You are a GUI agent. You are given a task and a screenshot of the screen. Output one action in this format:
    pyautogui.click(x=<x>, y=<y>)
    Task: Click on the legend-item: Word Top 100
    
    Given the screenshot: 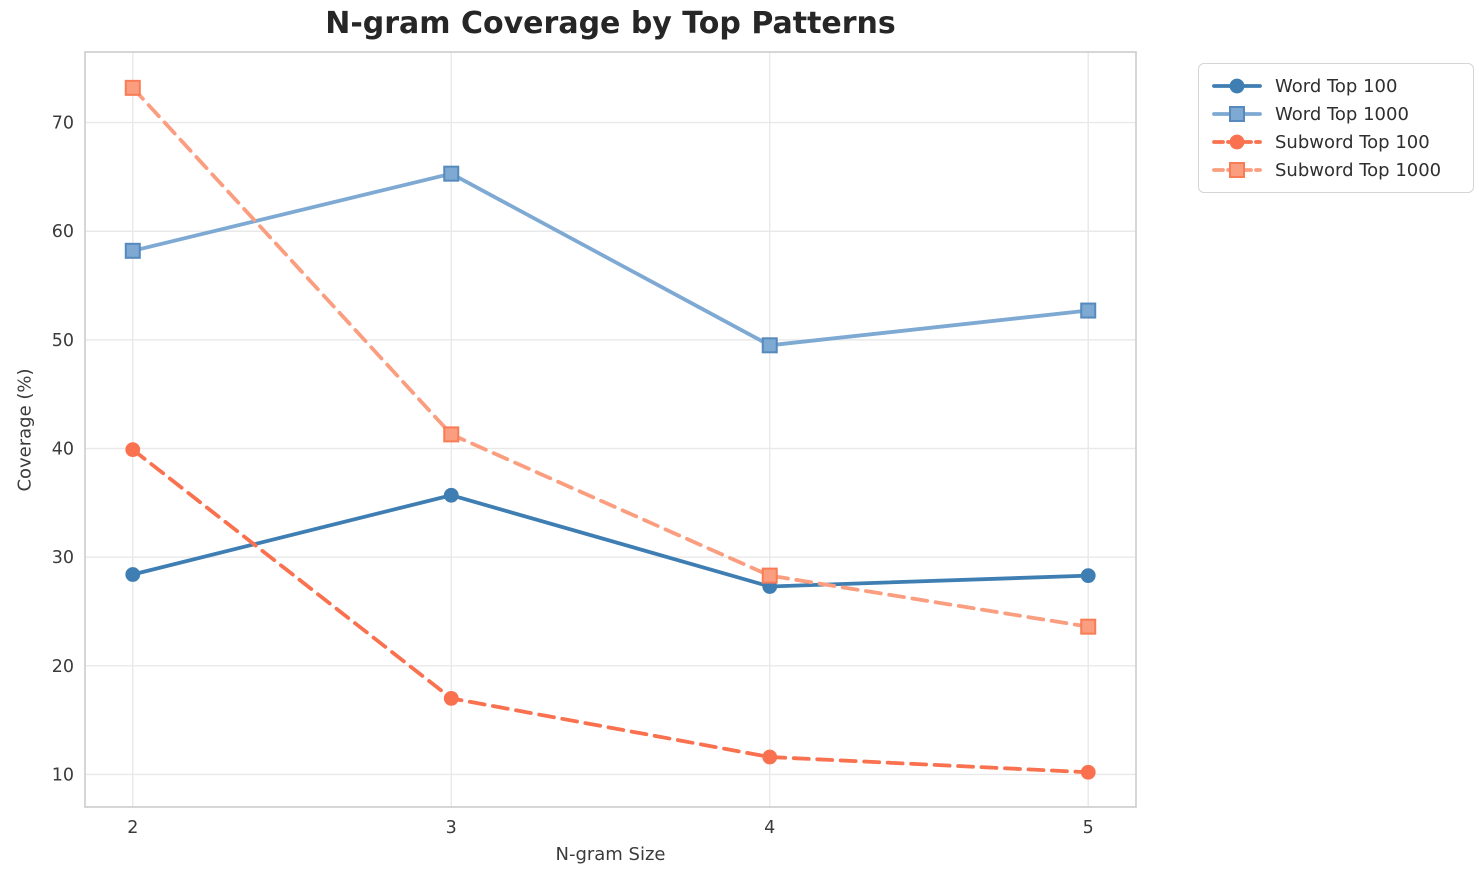 What is the action you would take?
    pyautogui.click(x=1337, y=86)
    